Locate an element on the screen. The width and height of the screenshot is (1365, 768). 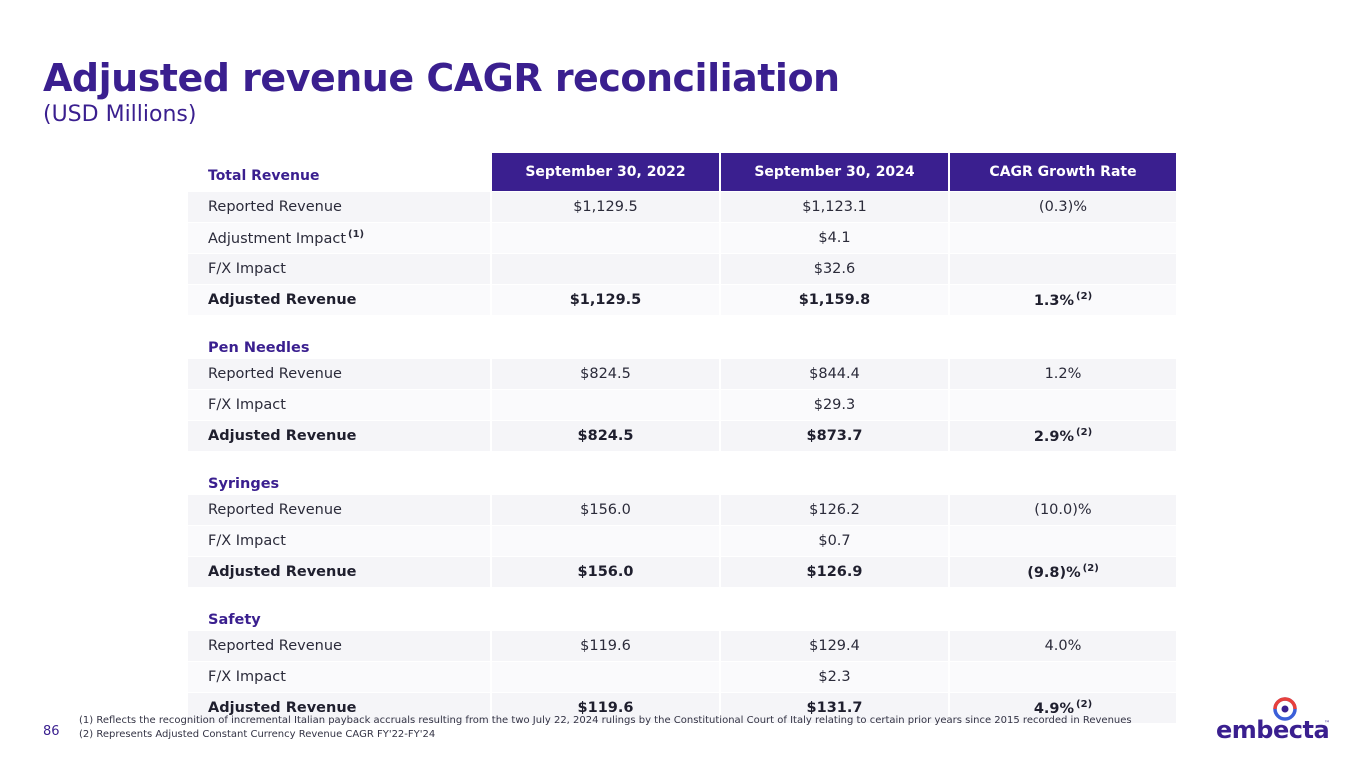
table-row: Adjusted Revenue $156.0 $126.9 (9.8)% (2) is located at coordinates (683, 572).